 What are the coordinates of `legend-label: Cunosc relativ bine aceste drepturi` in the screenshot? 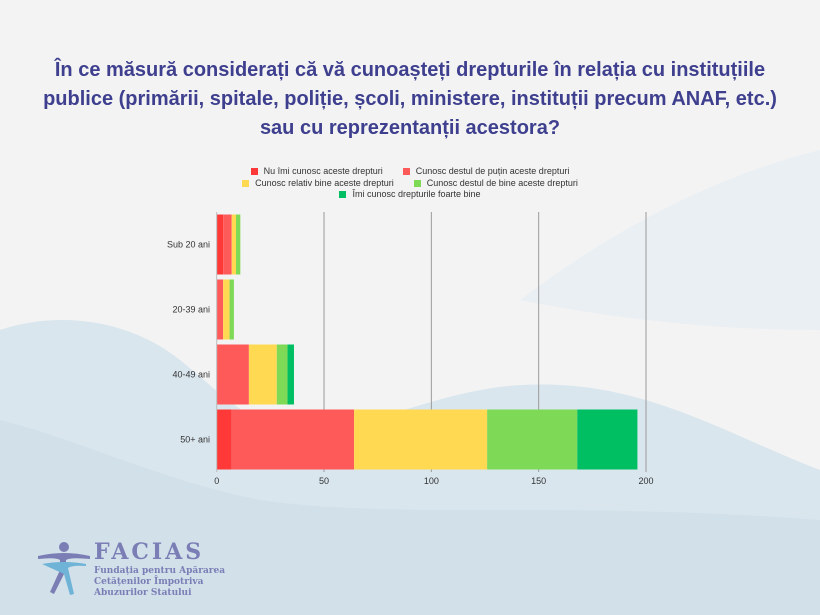 It's located at (324, 182).